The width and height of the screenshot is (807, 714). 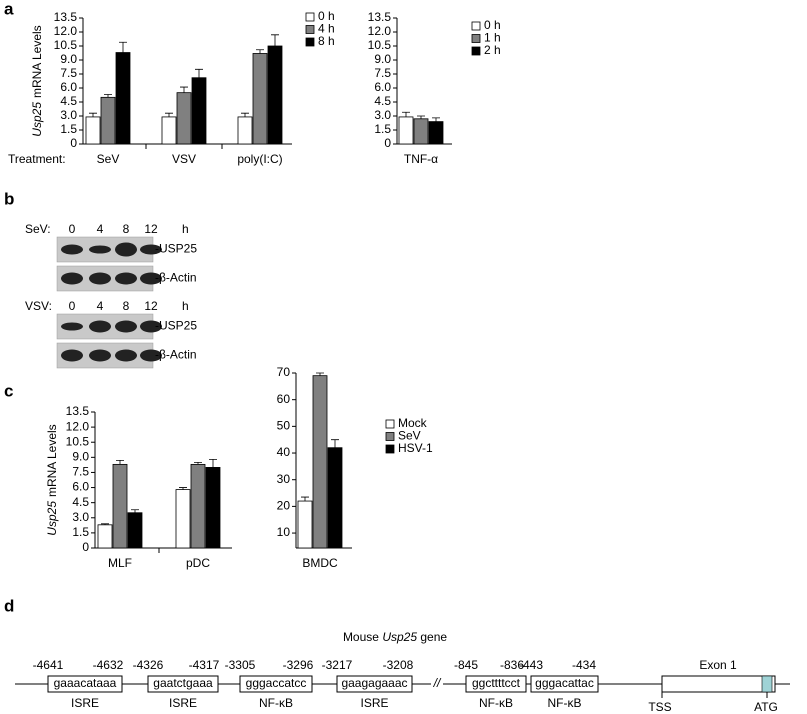 What do you see at coordinates (100, 229) in the screenshot?
I see `lane-label: 4` at bounding box center [100, 229].